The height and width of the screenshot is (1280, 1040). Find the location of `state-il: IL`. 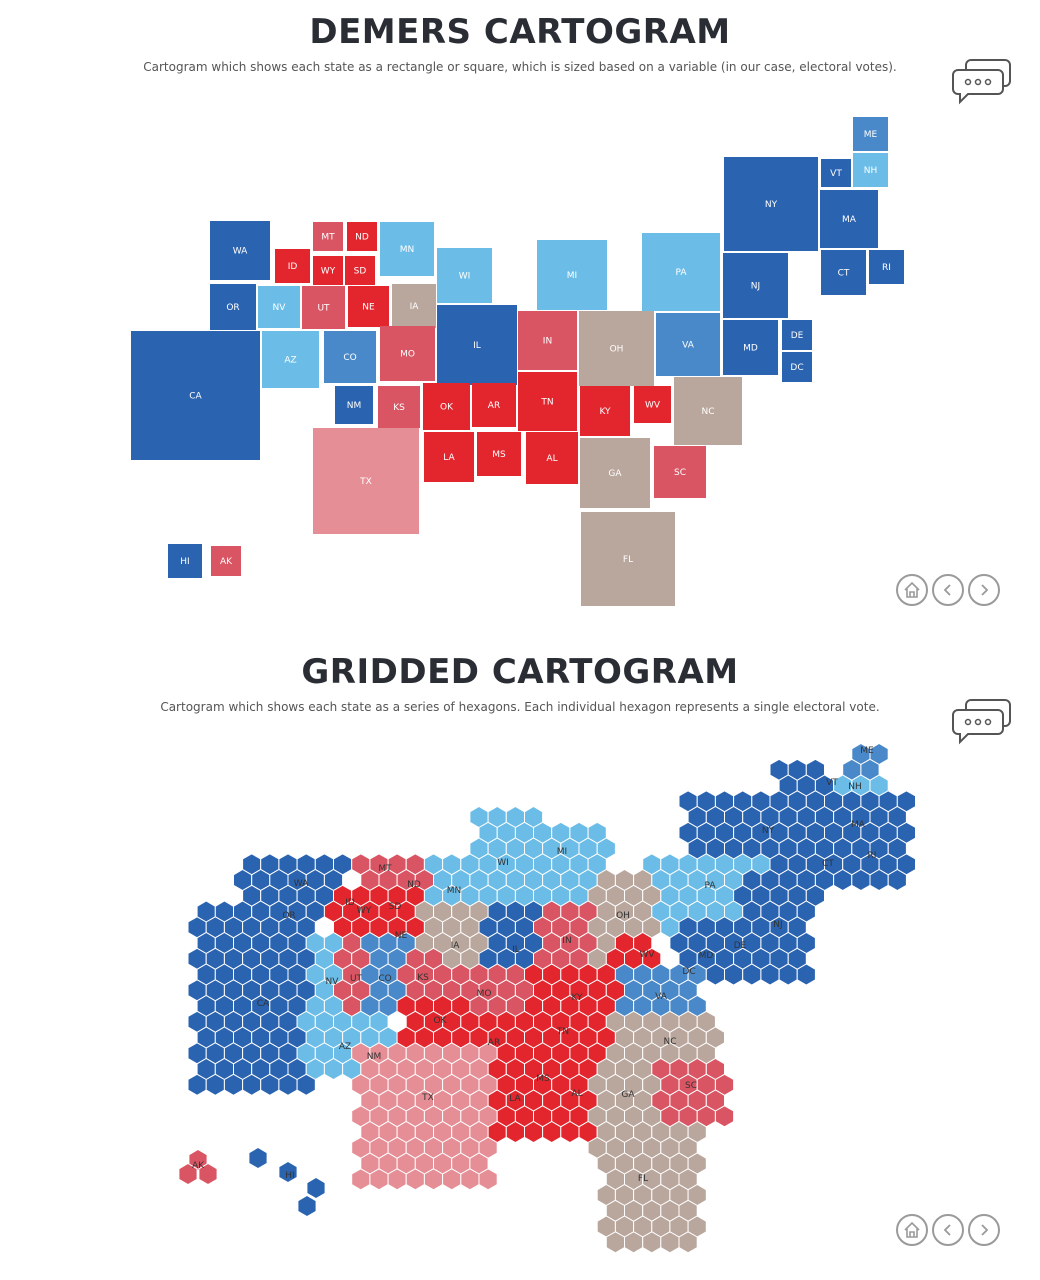

state-il: IL is located at coordinates (477, 345).